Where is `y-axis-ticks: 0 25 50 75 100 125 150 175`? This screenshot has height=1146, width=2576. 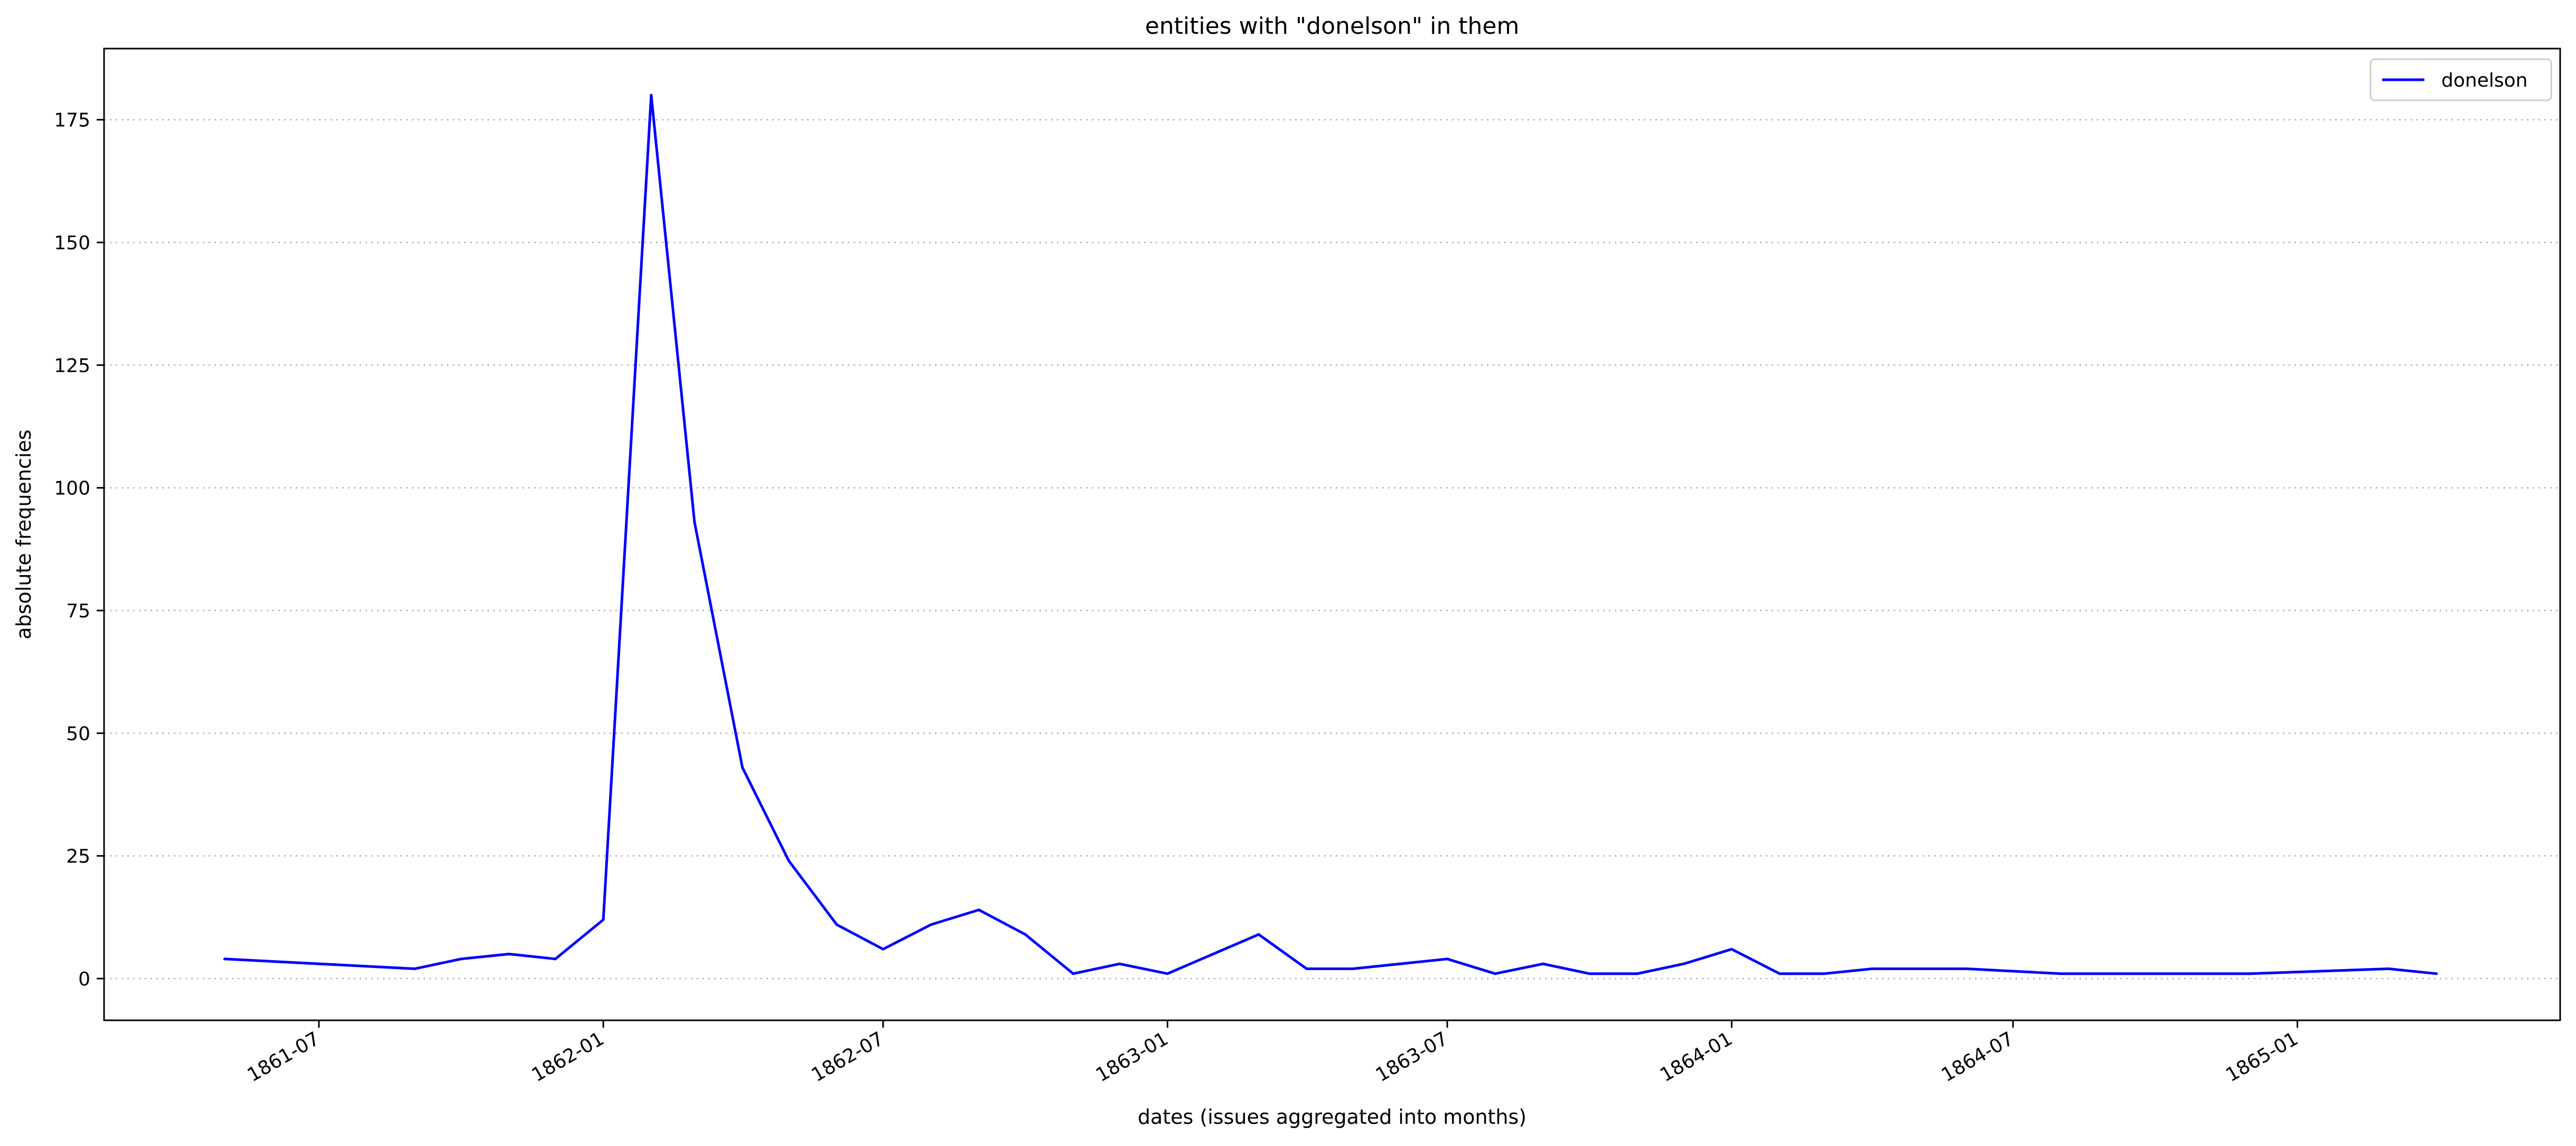
y-axis-ticks: 0 25 50 75 100 125 150 175 is located at coordinates (79, 550).